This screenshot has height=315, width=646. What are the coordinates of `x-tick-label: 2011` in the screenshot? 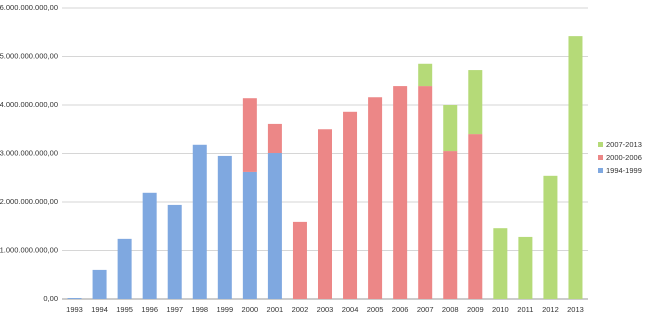 It's located at (525, 309).